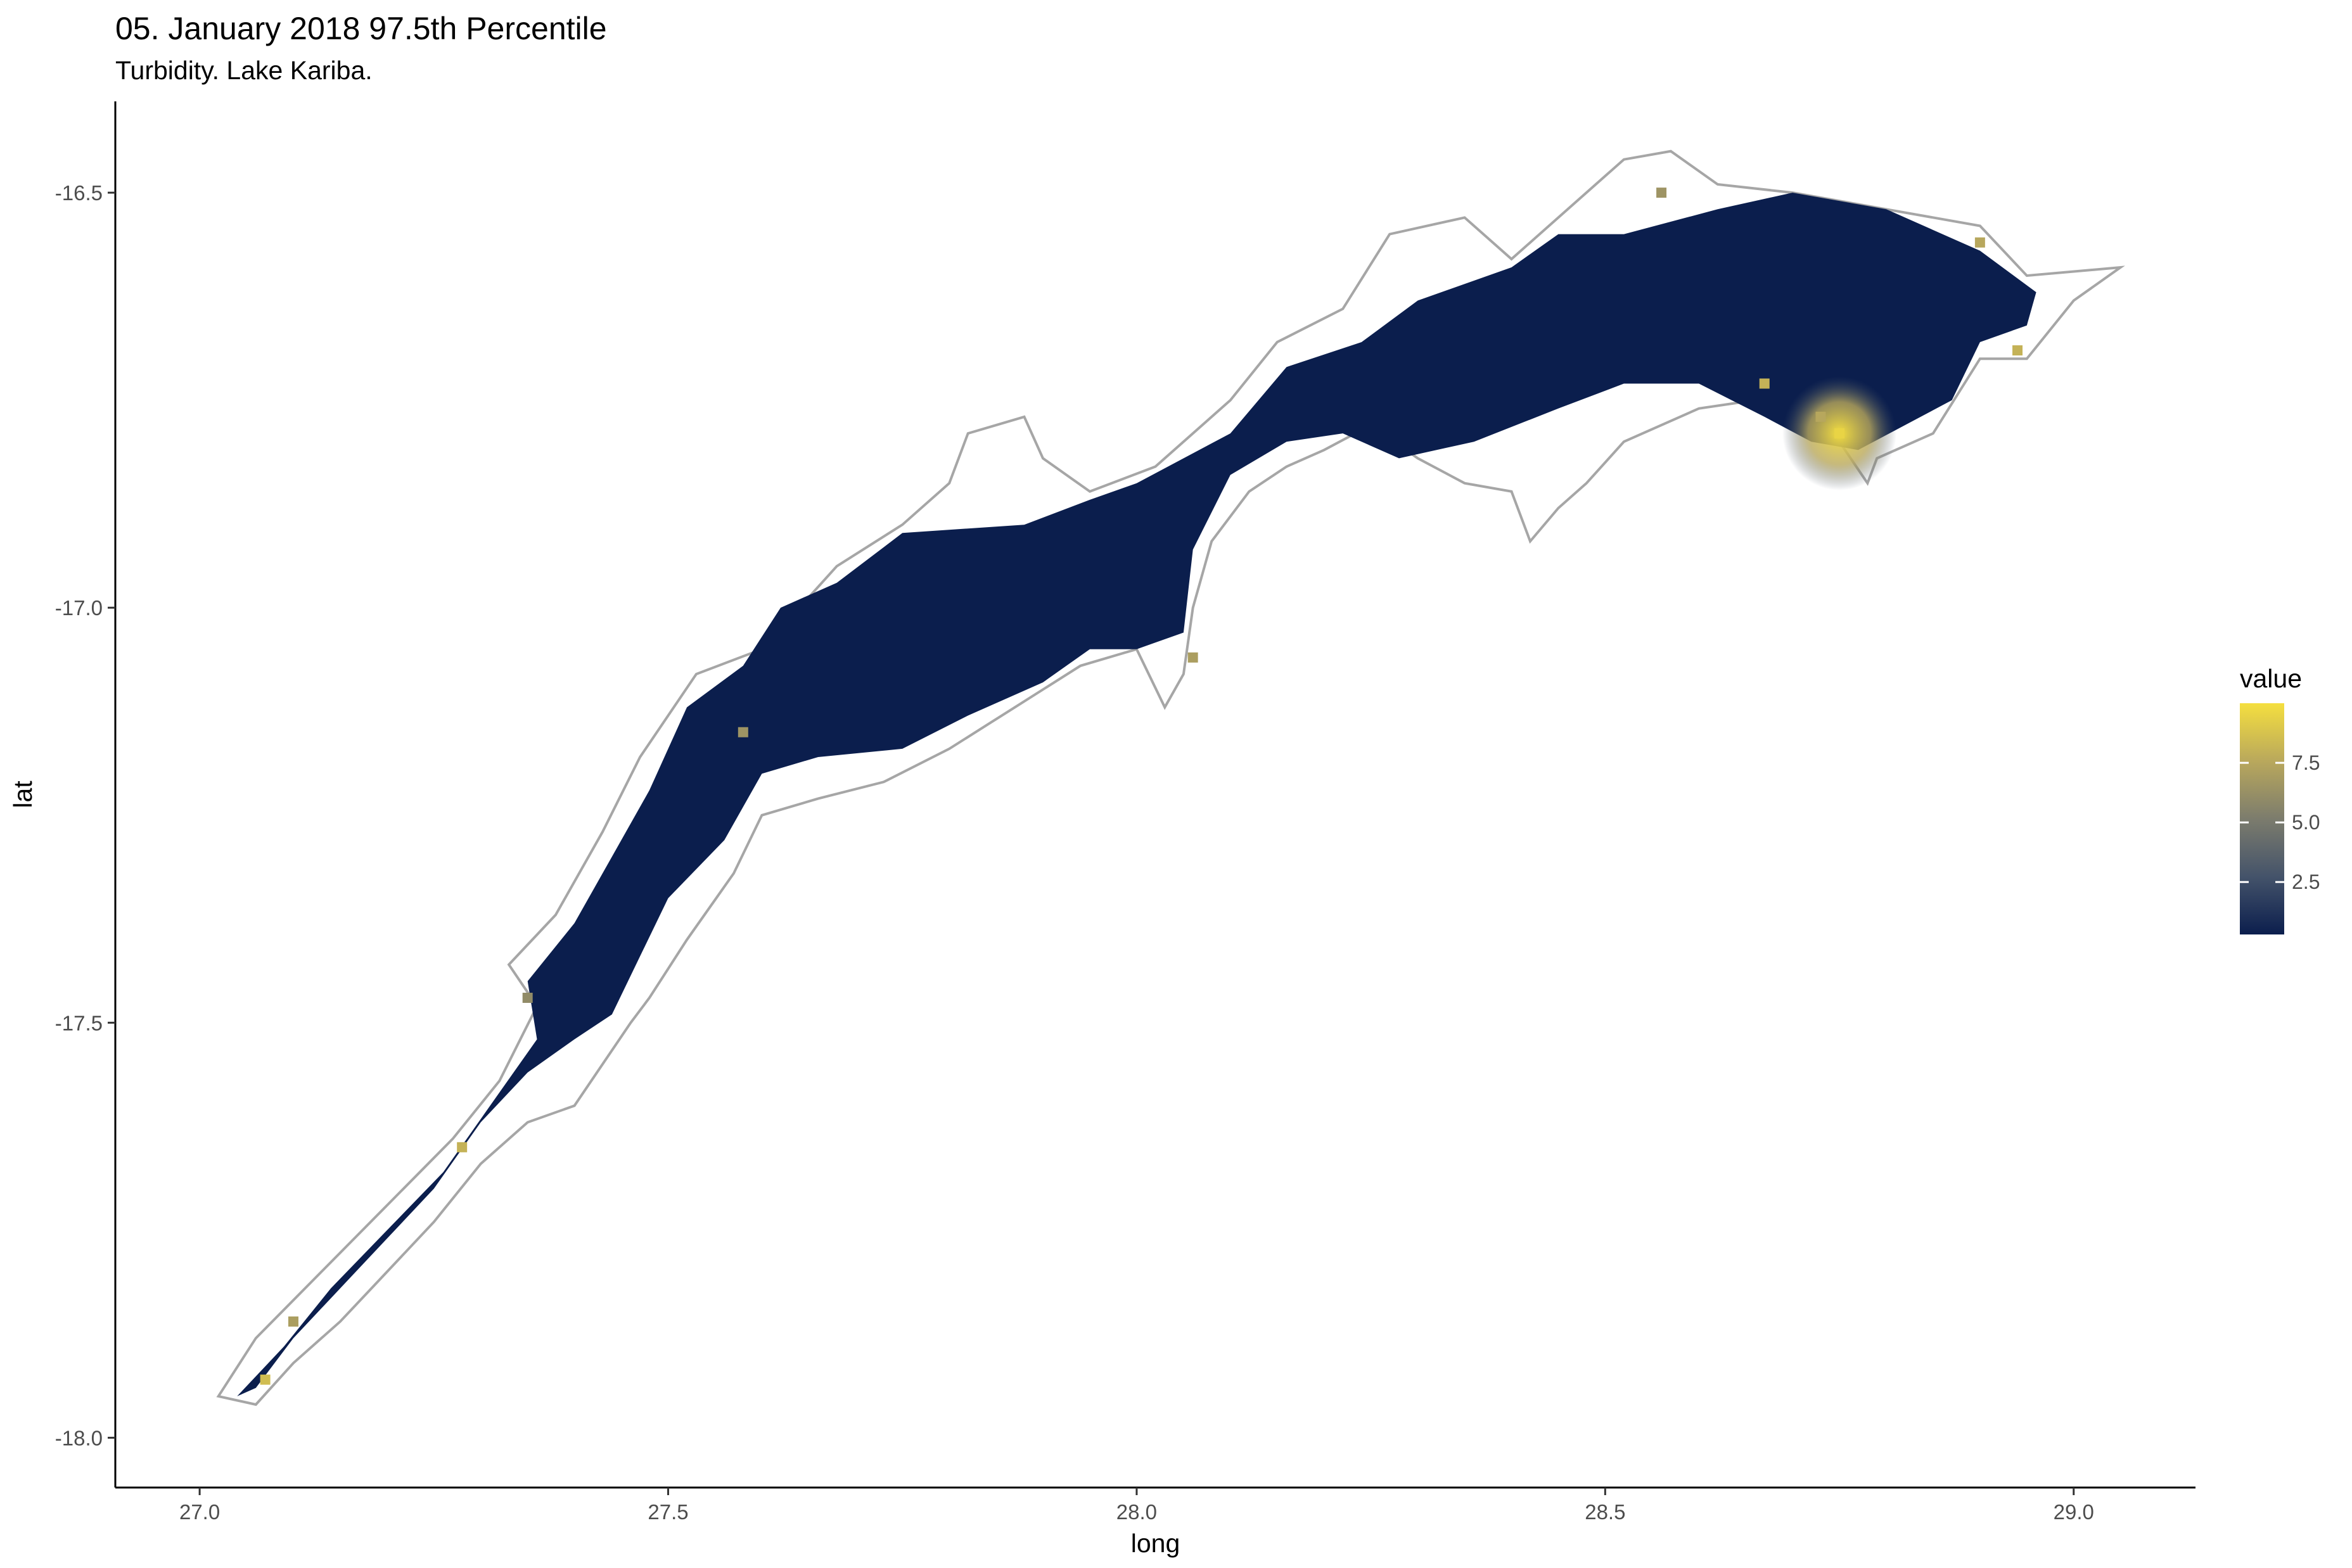  Describe the element at coordinates (79, 1023) in the screenshot. I see `y-tick-label: -17.5` at that location.